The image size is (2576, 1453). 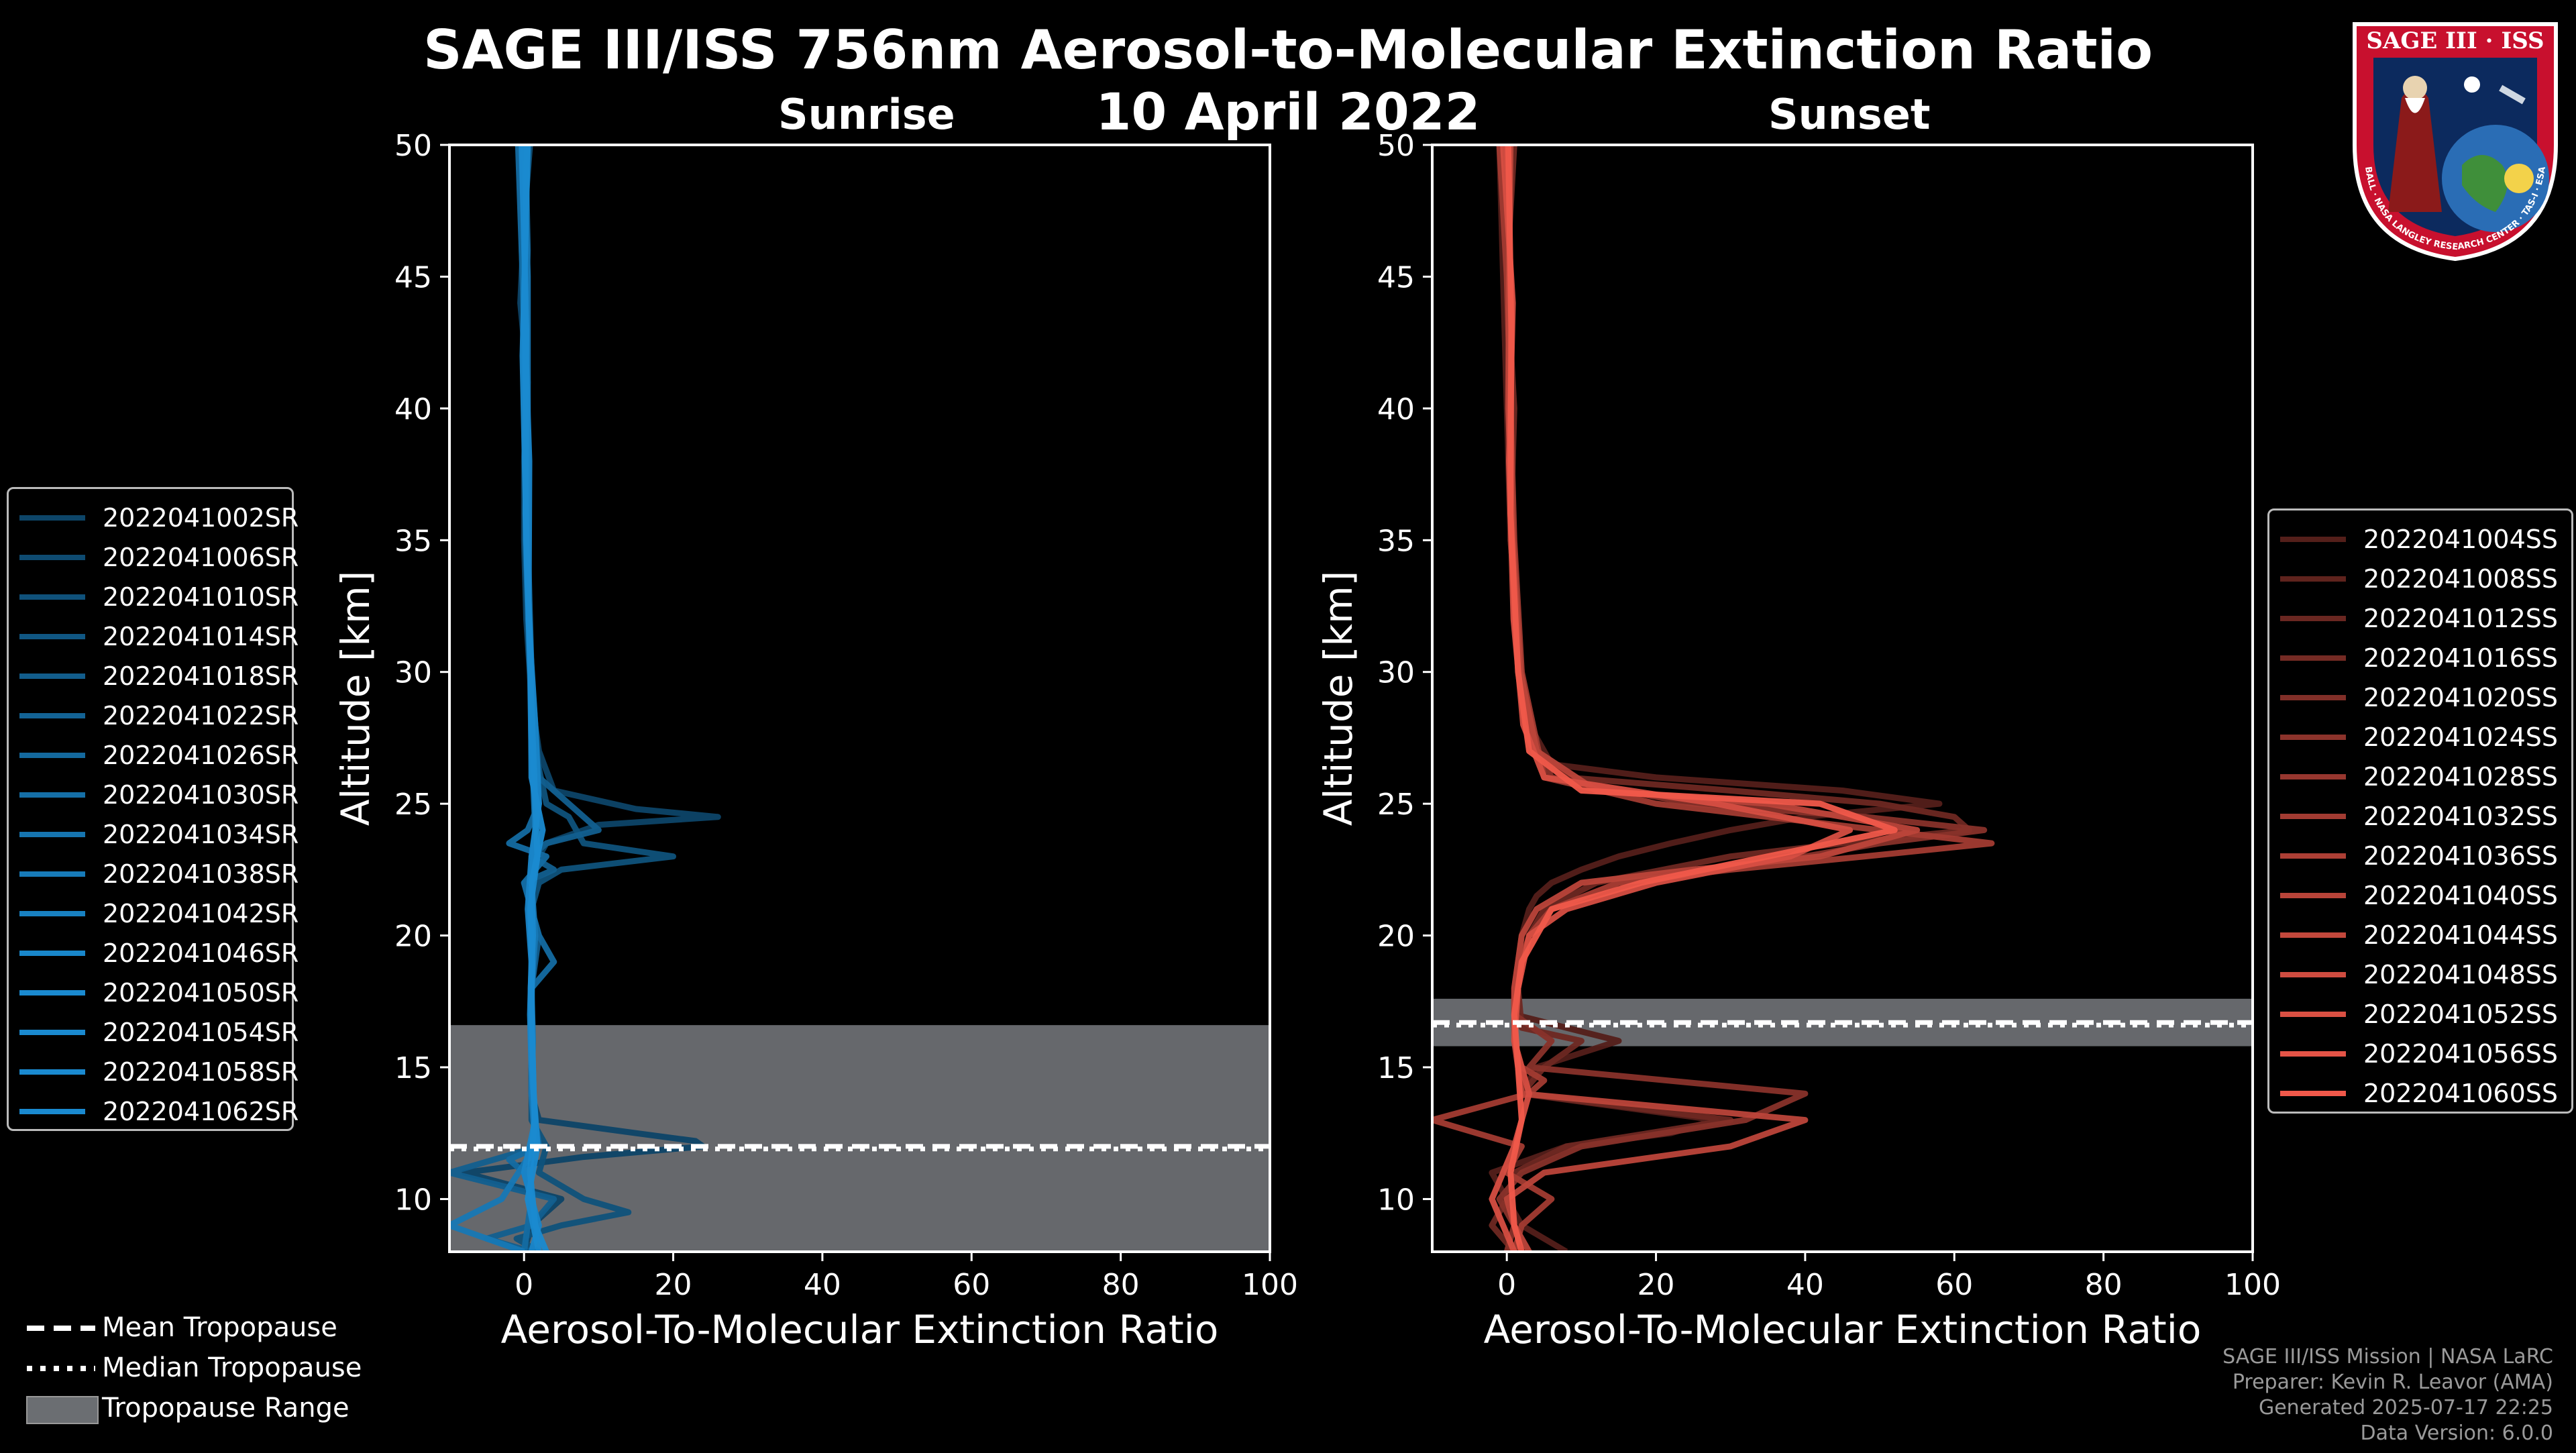 What do you see at coordinates (1396, 146) in the screenshot?
I see `sunset-y-tick-label: 50` at bounding box center [1396, 146].